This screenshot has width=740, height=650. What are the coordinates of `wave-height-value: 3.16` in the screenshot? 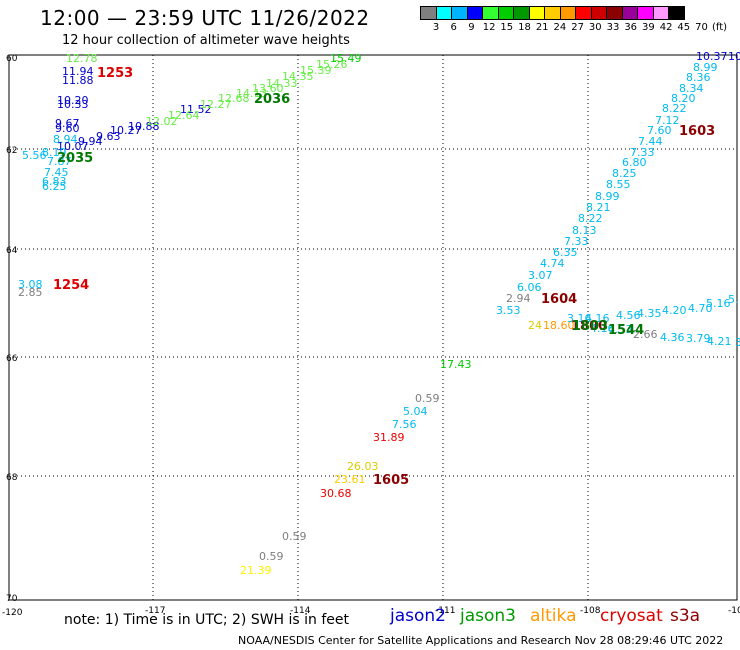 It's located at (579, 318).